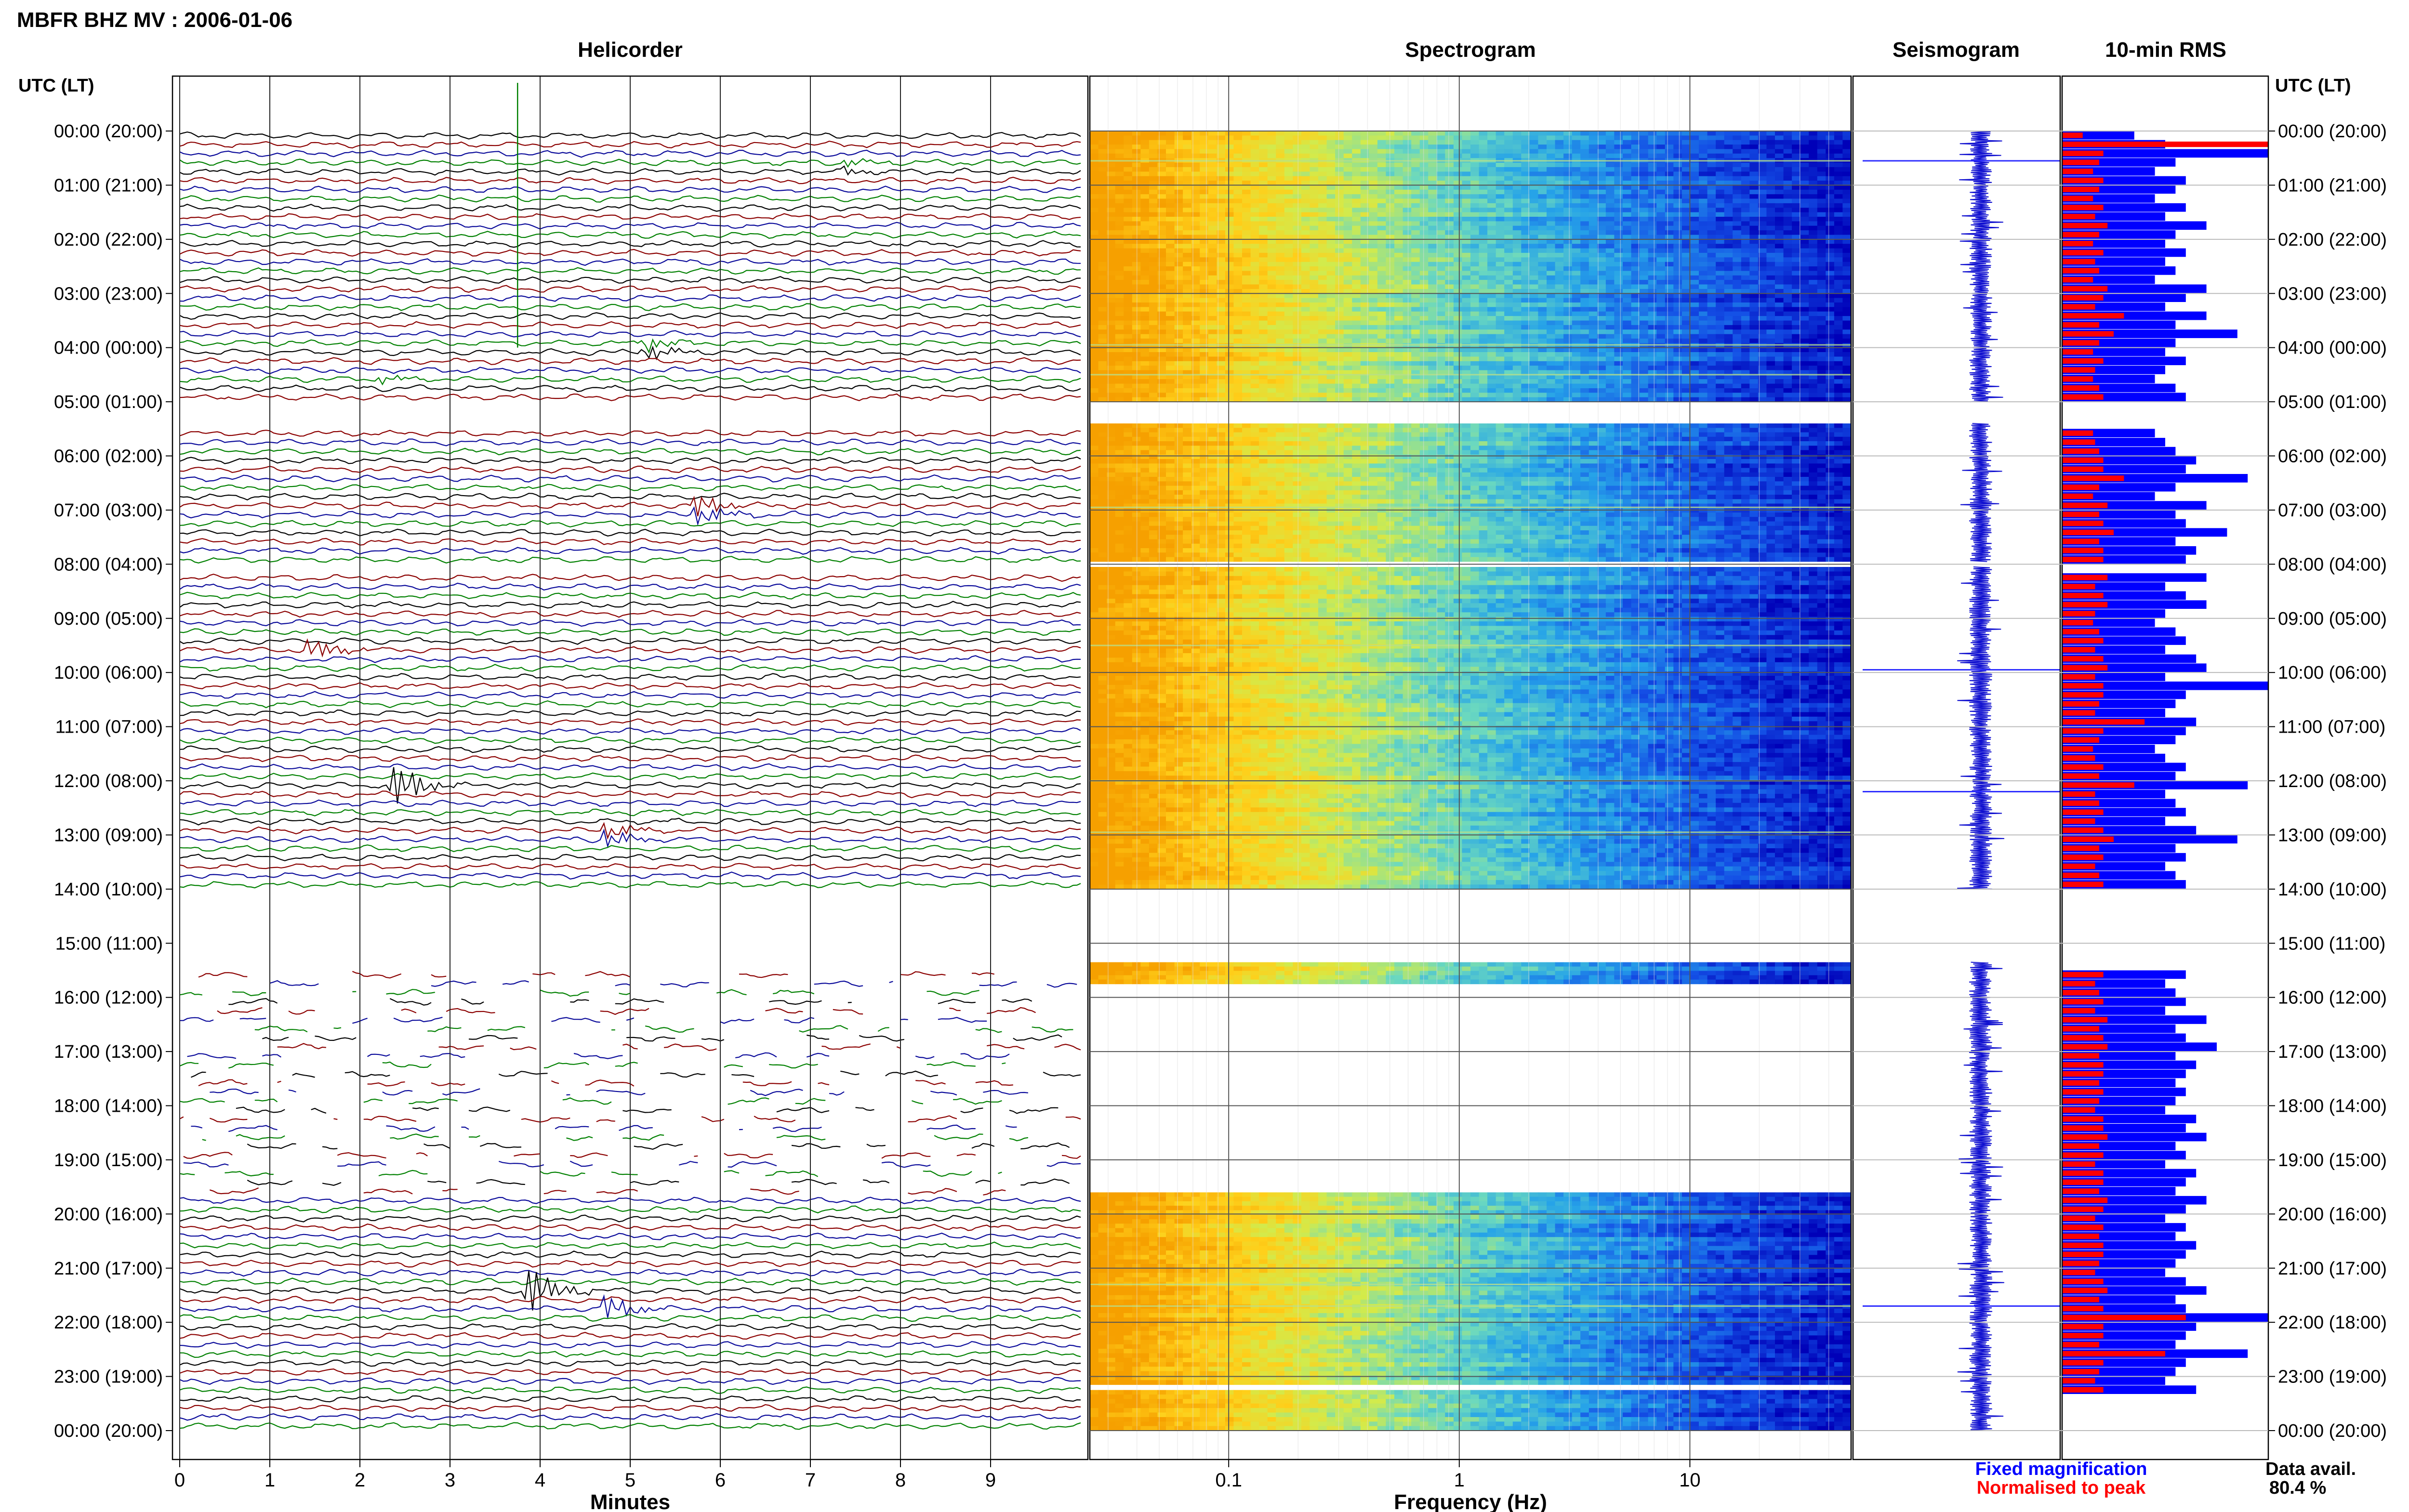 The image size is (2409, 1512). What do you see at coordinates (990, 1480) in the screenshot?
I see `x-tick-label-minutes: 9` at bounding box center [990, 1480].